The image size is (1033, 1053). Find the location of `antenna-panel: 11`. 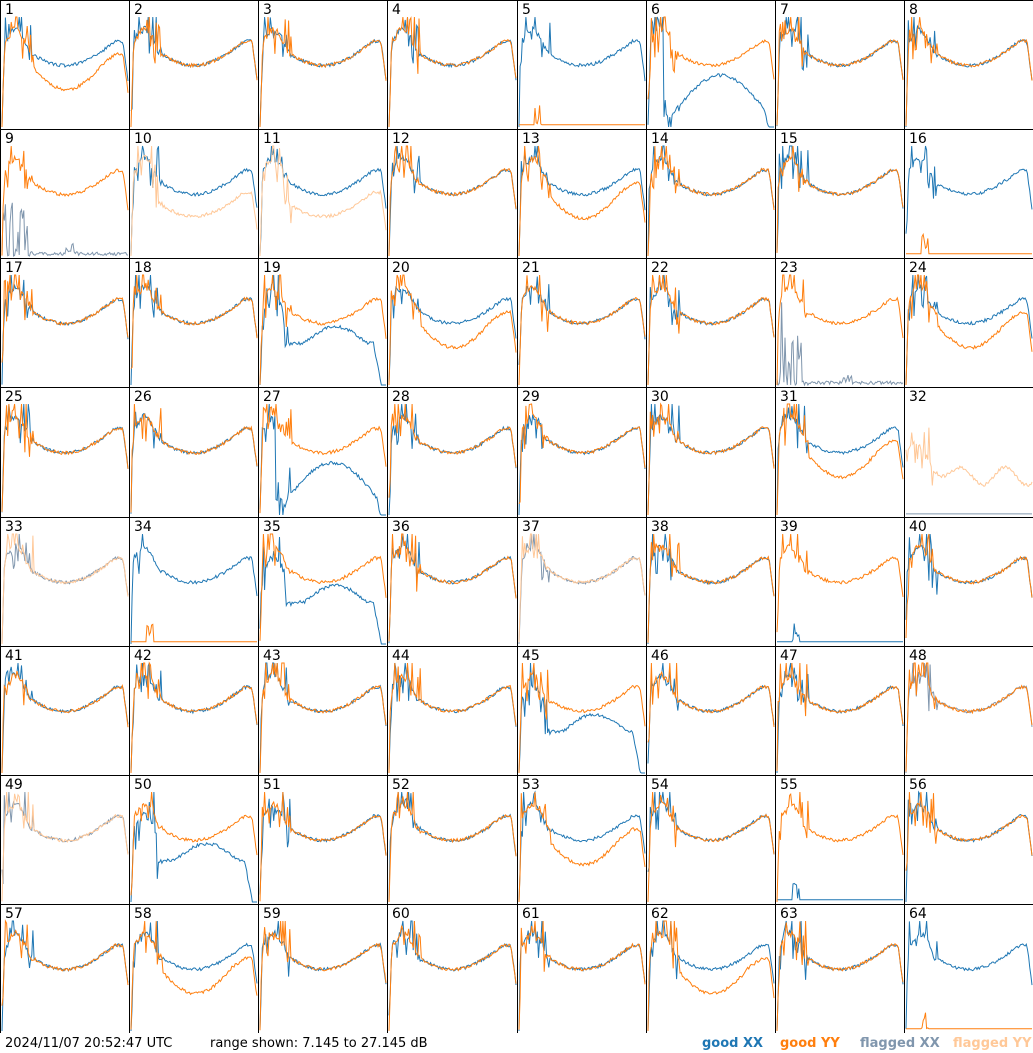

antenna-panel: 11 is located at coordinates (323, 194).